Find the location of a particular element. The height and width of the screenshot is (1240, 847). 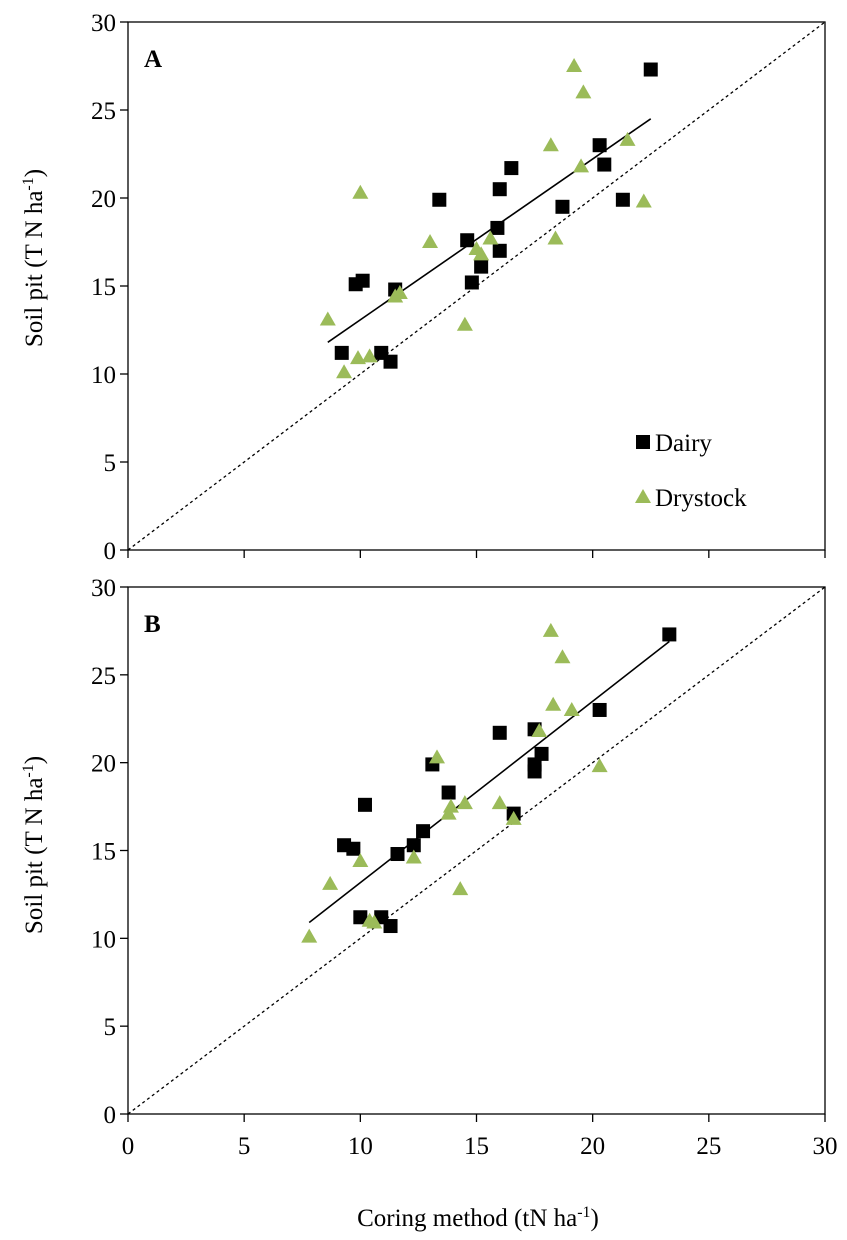

y-tick-label: 15 is located at coordinates (103, 852).